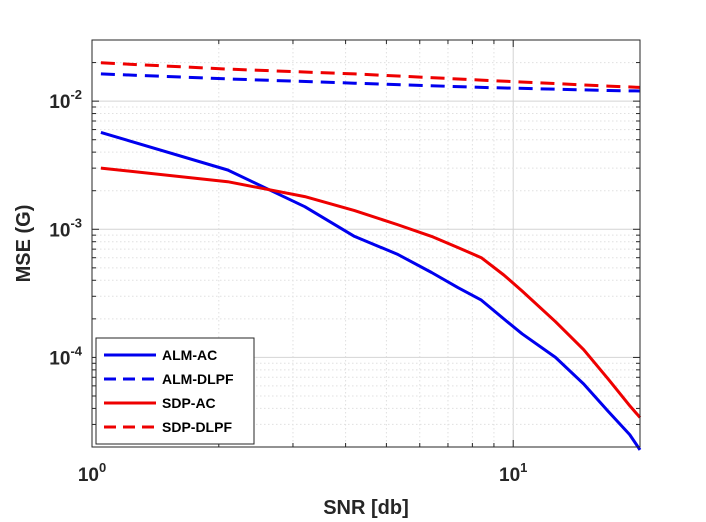 The height and width of the screenshot is (522, 706). Describe the element at coordinates (189, 403) in the screenshot. I see `legend-label: SDP-AC` at that location.